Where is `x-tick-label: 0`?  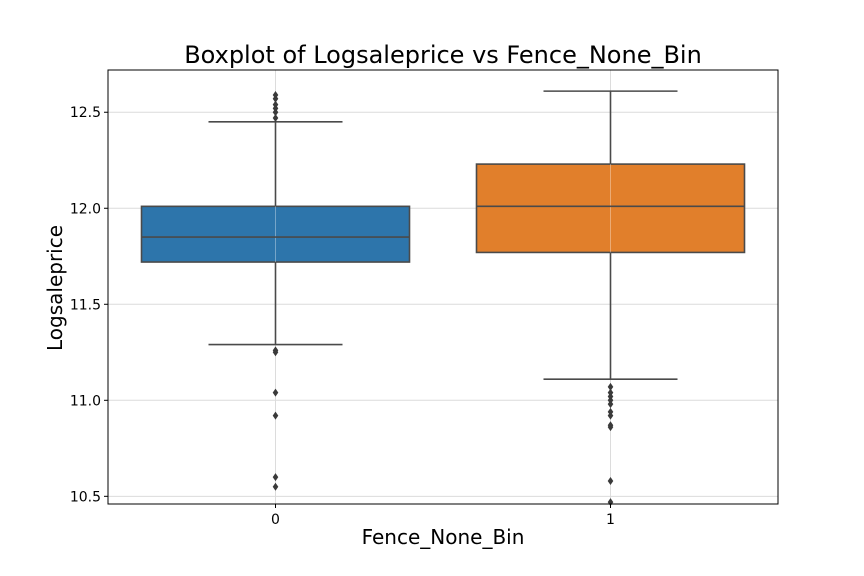 x-tick-label: 0 is located at coordinates (275, 520).